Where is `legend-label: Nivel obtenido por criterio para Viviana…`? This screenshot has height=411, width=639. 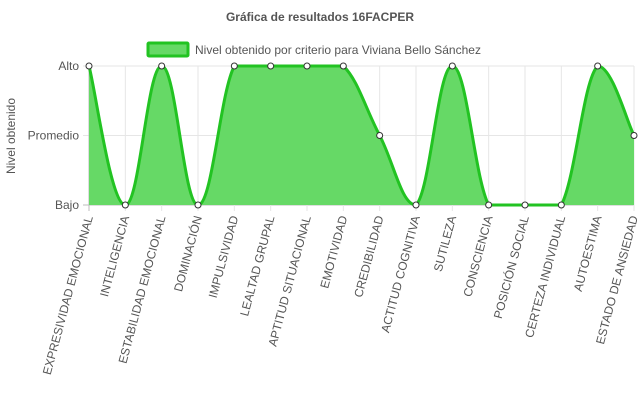 legend-label: Nivel obtenido por criterio para Viviana… is located at coordinates (338, 50).